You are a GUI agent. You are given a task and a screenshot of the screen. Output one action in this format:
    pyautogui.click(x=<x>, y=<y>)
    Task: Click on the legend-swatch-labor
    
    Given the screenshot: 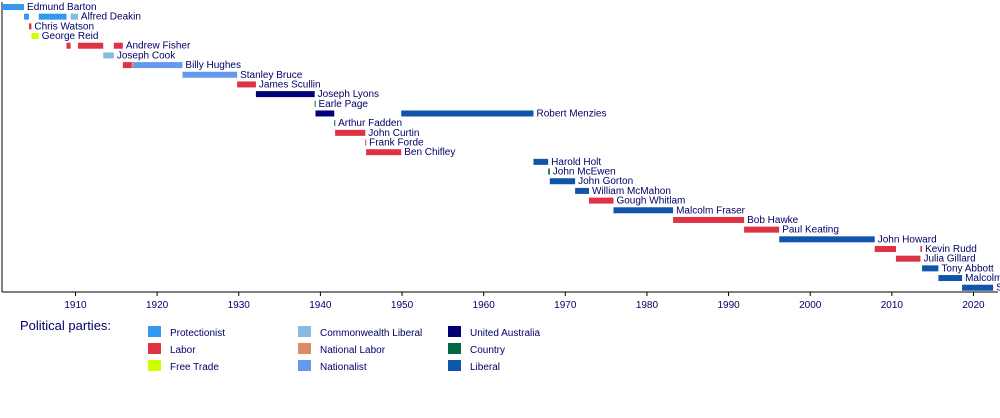 What is the action you would take?
    pyautogui.click(x=154, y=348)
    